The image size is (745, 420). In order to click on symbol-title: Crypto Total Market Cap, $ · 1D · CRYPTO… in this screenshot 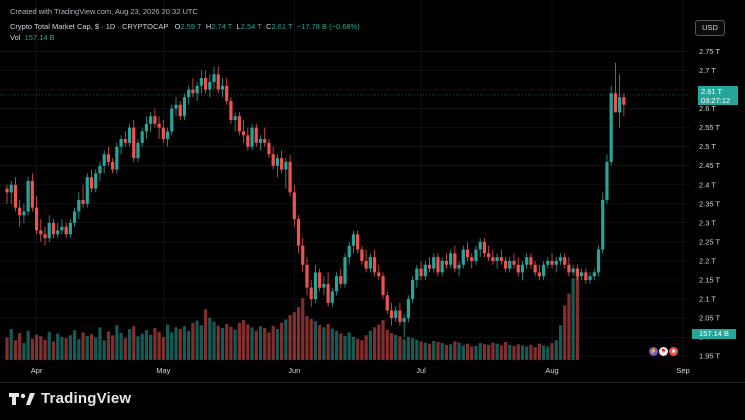, I will do `click(89, 26)`.